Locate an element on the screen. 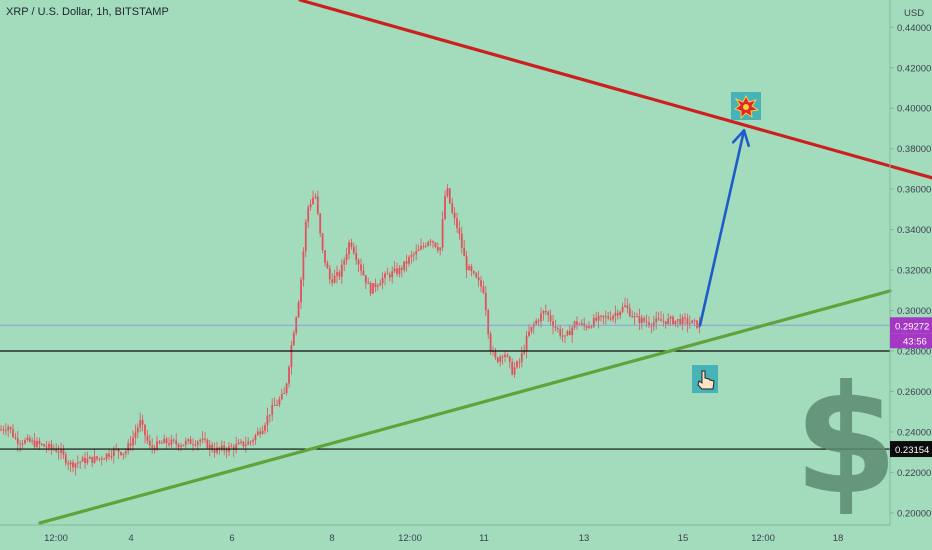 The width and height of the screenshot is (932, 550). current-price-badge is located at coordinates (911, 325).